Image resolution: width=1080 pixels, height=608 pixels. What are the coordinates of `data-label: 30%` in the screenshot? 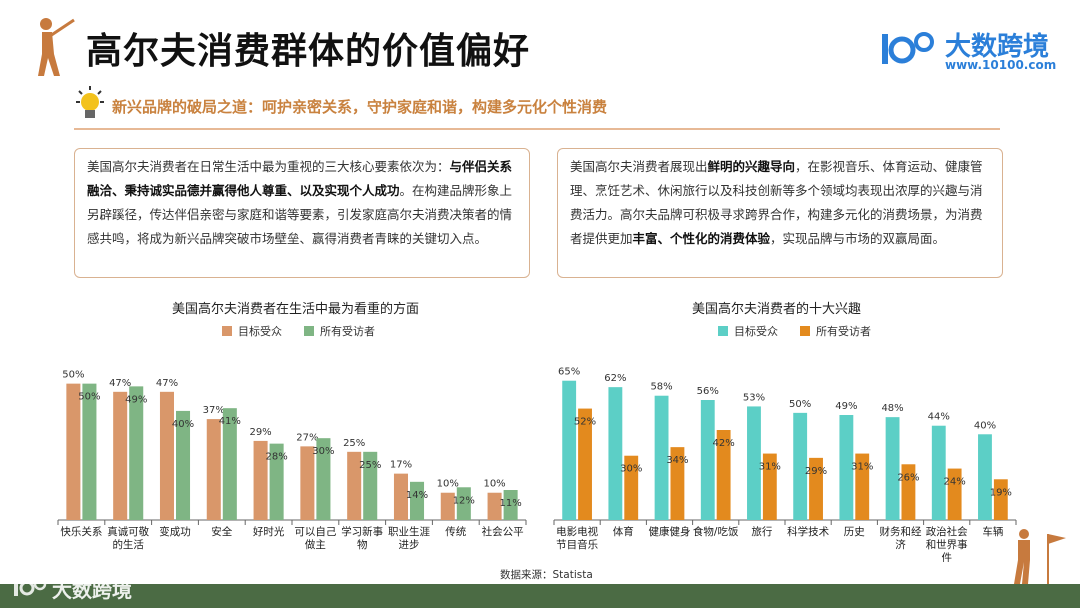 It's located at (323, 451).